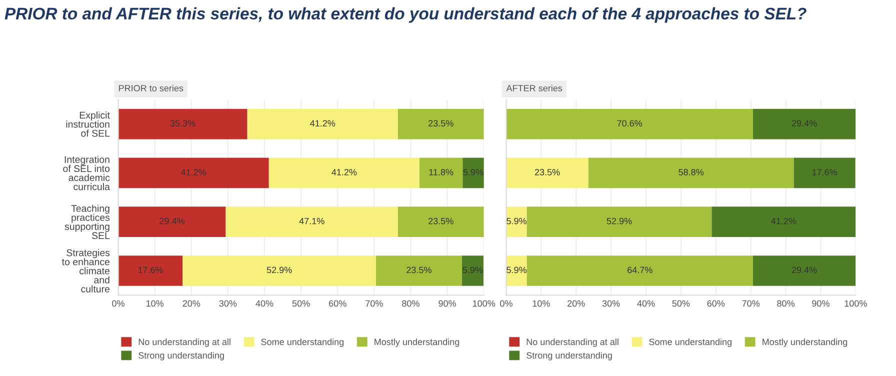 The image size is (896, 376). I want to click on data-label: 58.8%, so click(691, 172).